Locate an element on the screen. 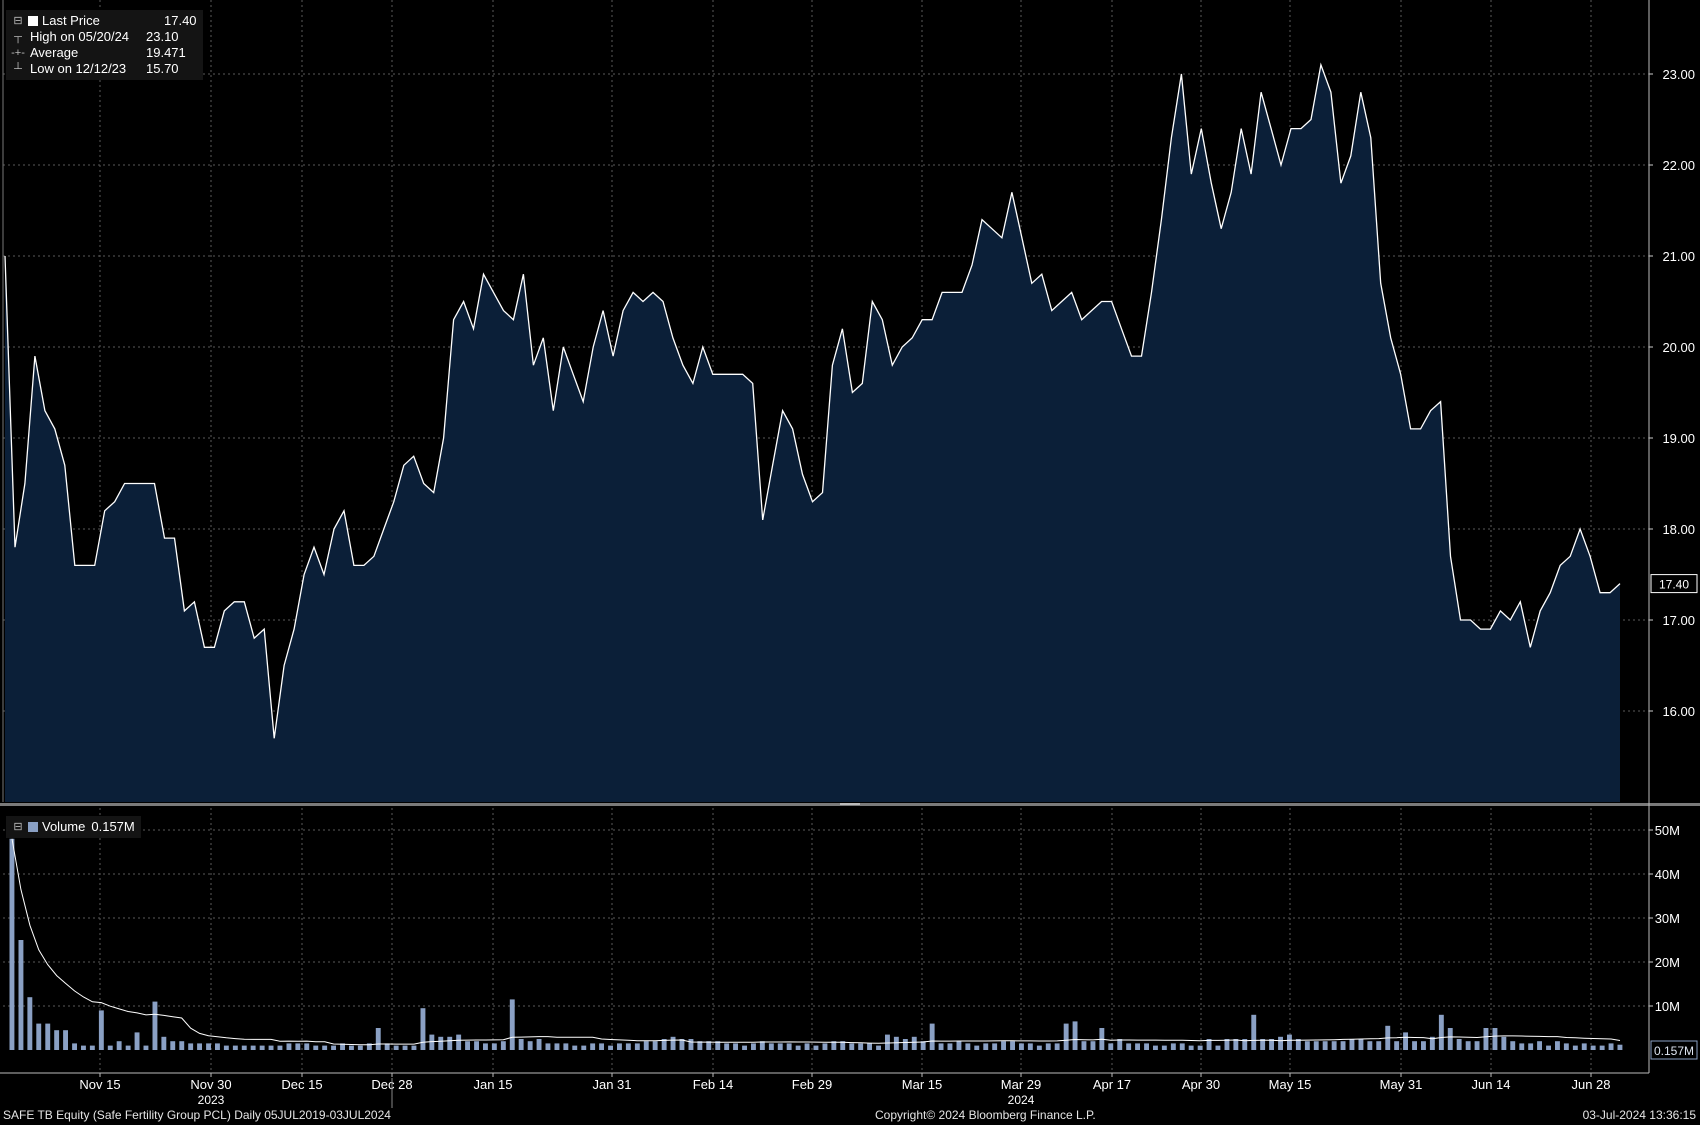 Image resolution: width=1700 pixels, height=1125 pixels. price-tick-label: 22.00 is located at coordinates (1678, 165).